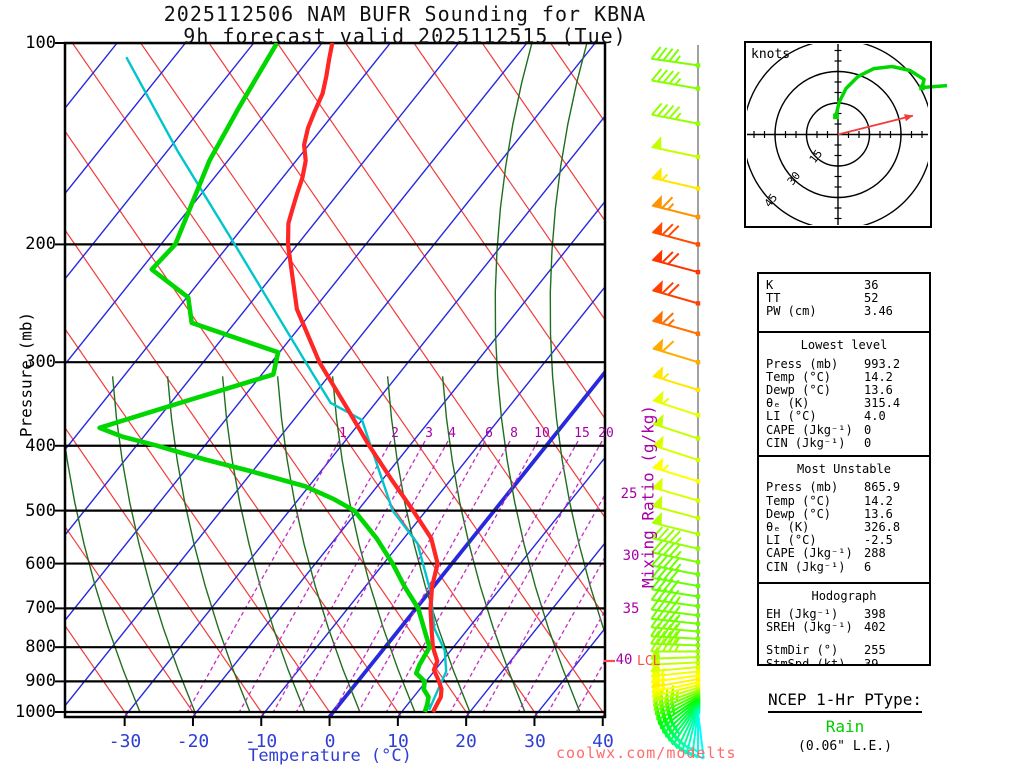 The image size is (1024, 768). I want to click on temperature-tick-label: 40, so click(603, 741).